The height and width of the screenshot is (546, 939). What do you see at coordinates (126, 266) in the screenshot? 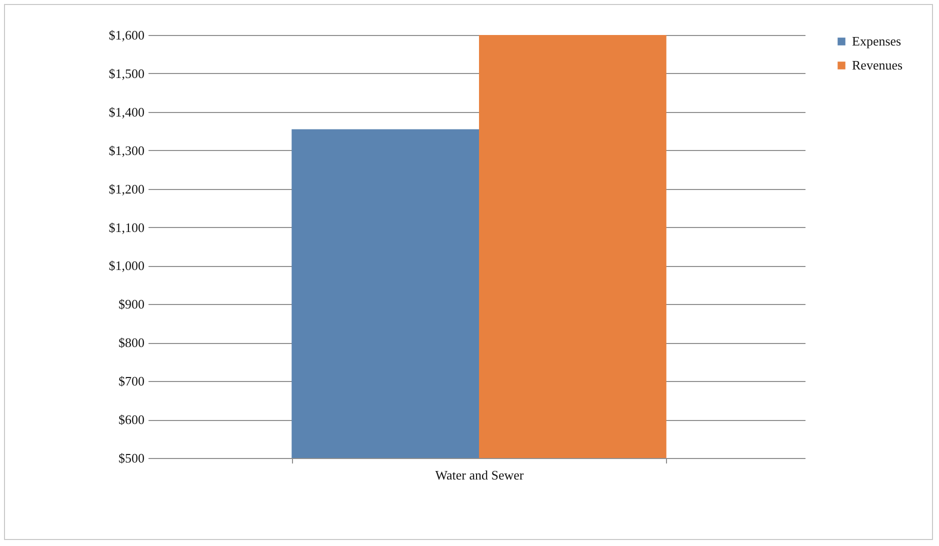
I see `y-tick-label: $1,000` at bounding box center [126, 266].